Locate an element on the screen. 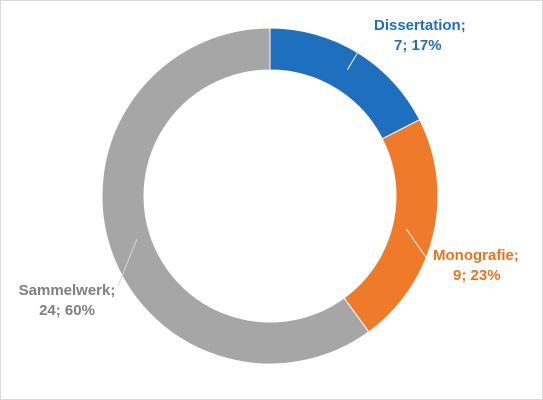  data-label-sammelwerk-line2: 24; 60% is located at coordinates (67, 311).